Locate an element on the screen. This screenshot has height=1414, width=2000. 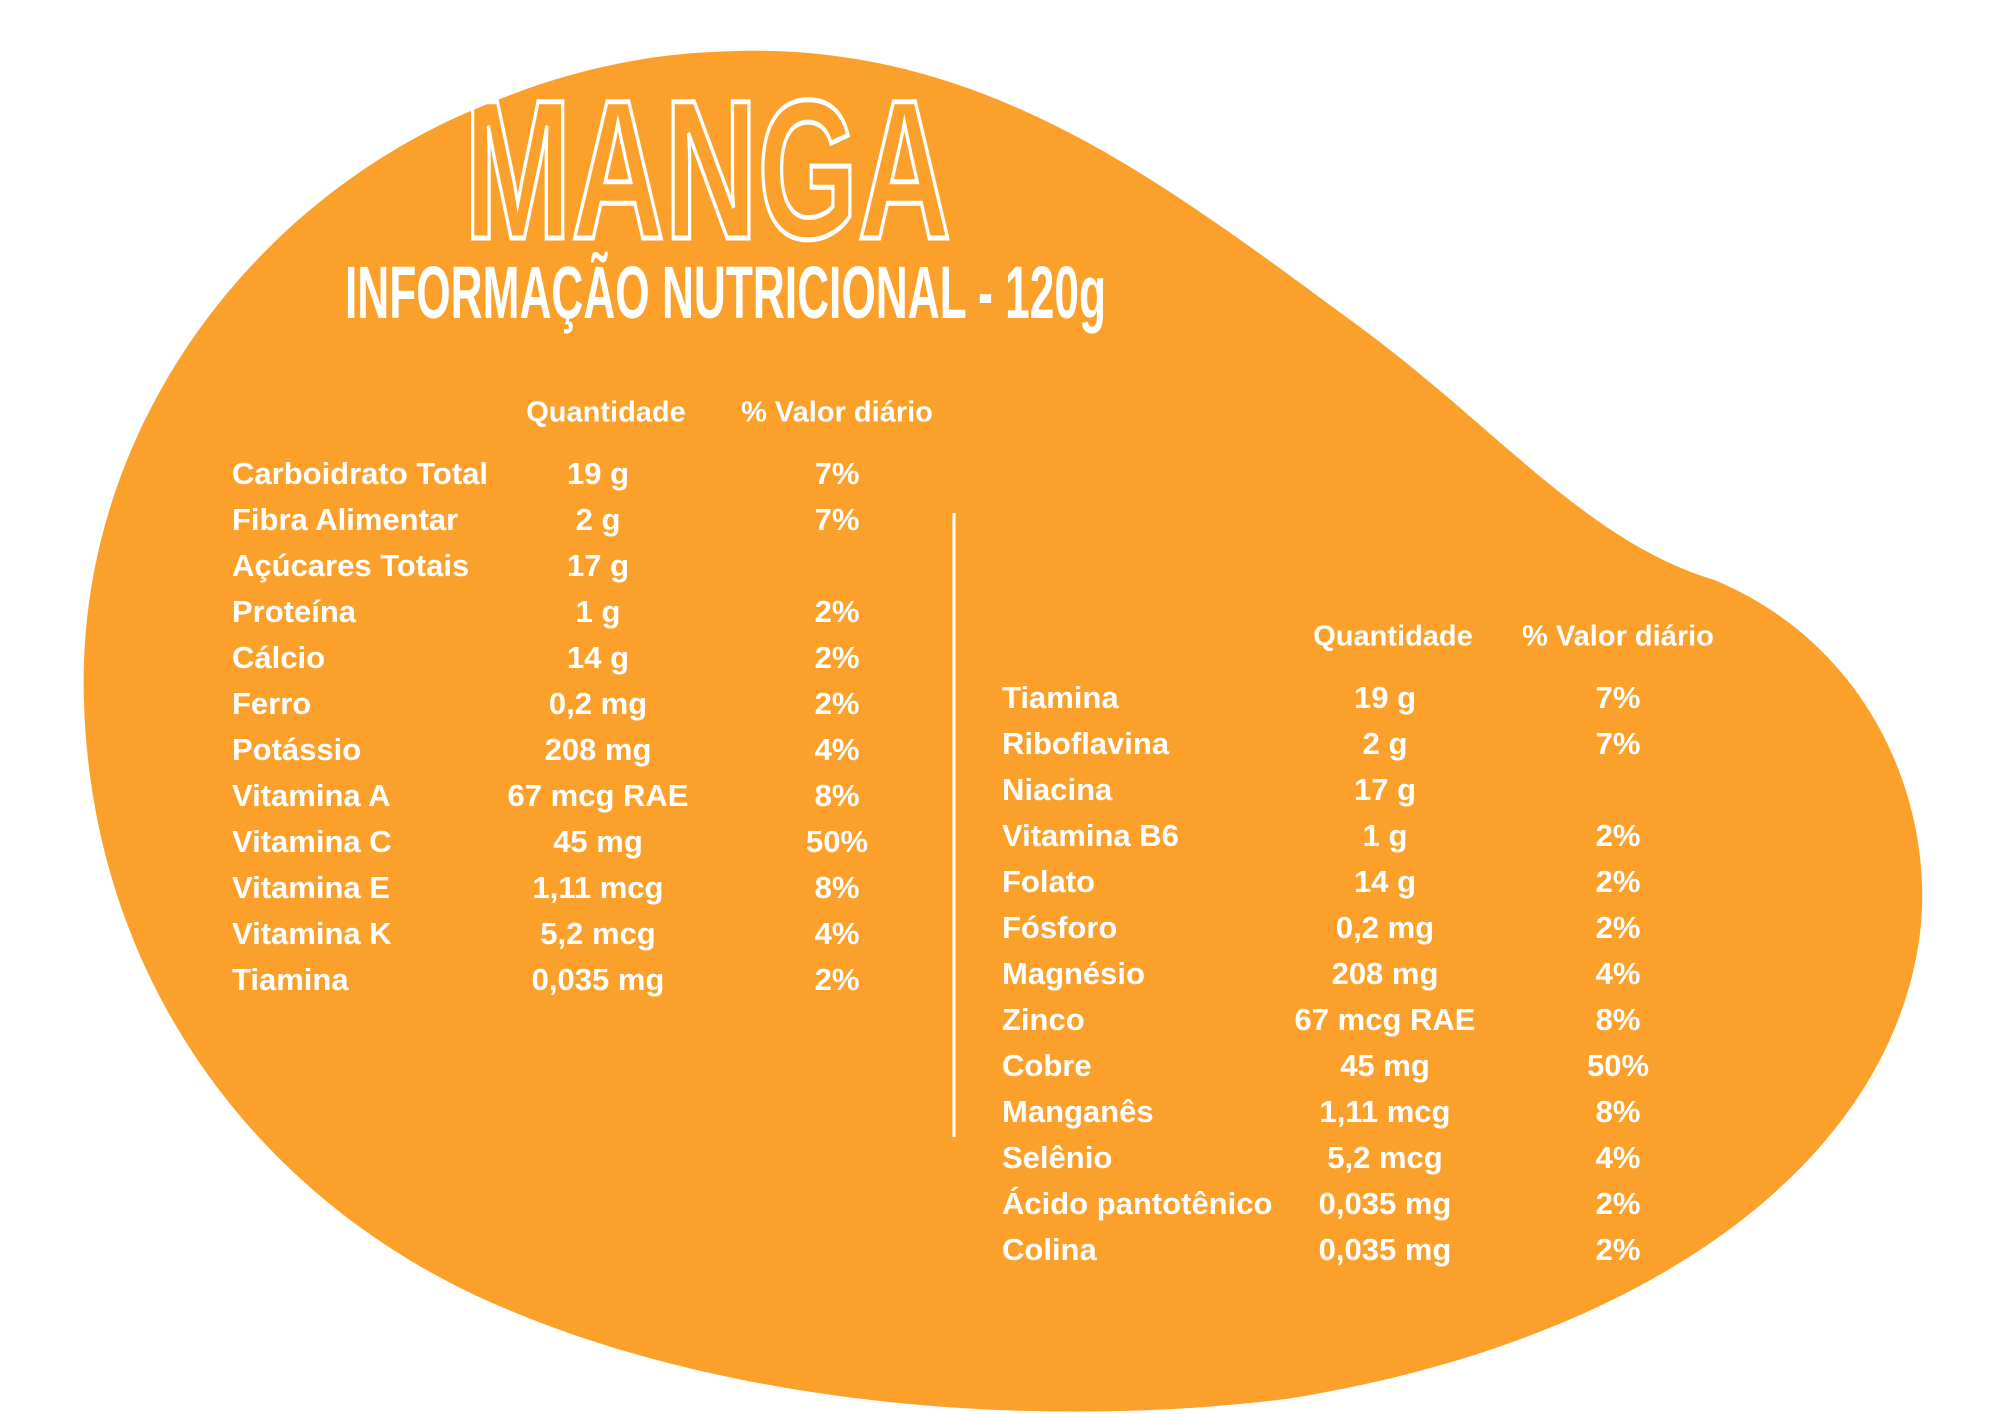
nutrient-name: Vitamina K is located at coordinates (312, 933).